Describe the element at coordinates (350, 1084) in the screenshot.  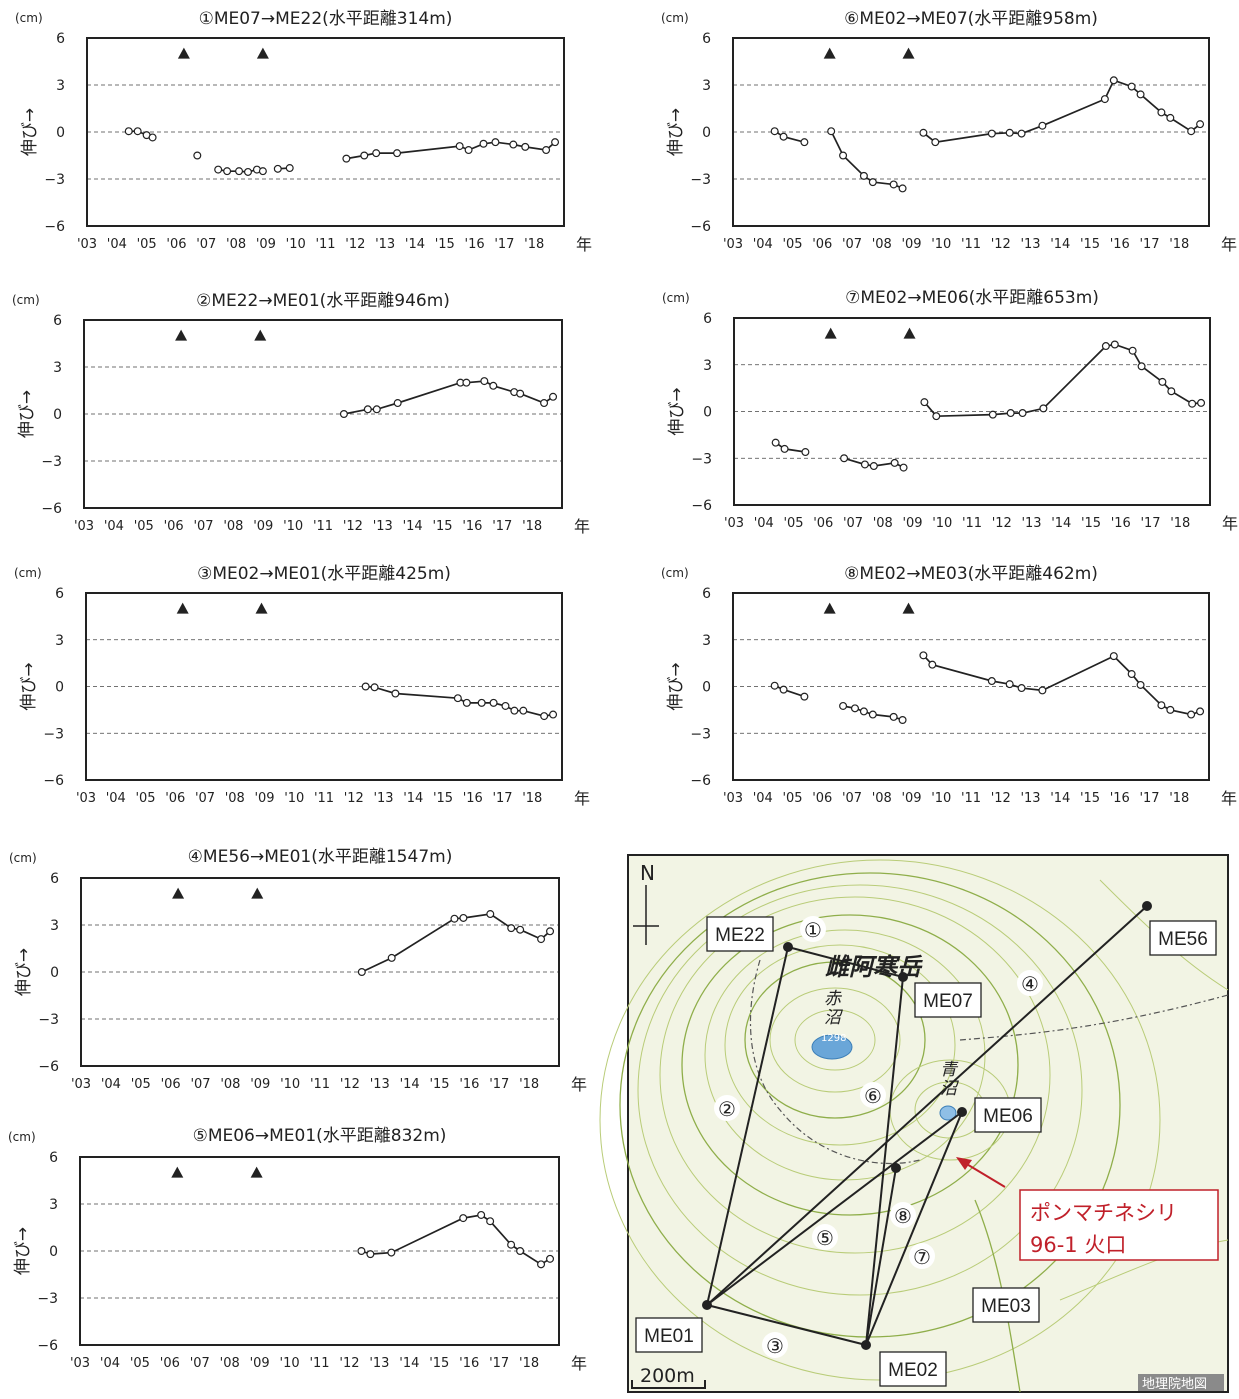
I see `x-tick-label: '12` at that location.